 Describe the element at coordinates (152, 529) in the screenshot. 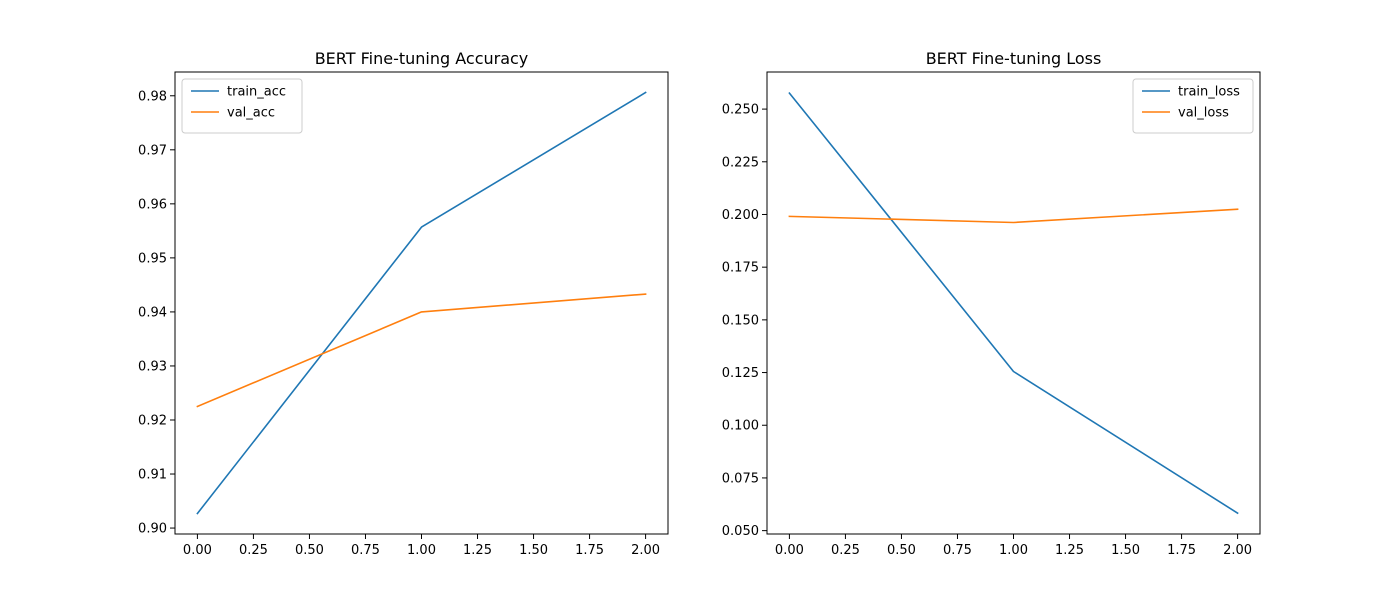

I see `accuracy-y-tick-label: 0.90` at that location.